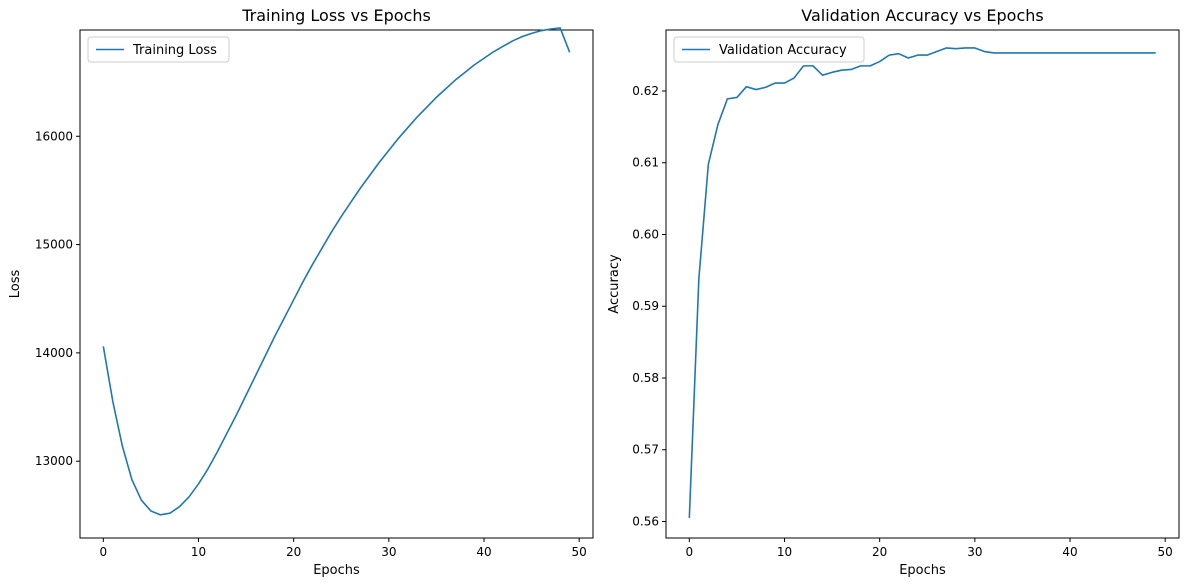 Image resolution: width=1185 pixels, height=584 pixels. I want to click on y-axis-label: Loss, so click(15, 284).